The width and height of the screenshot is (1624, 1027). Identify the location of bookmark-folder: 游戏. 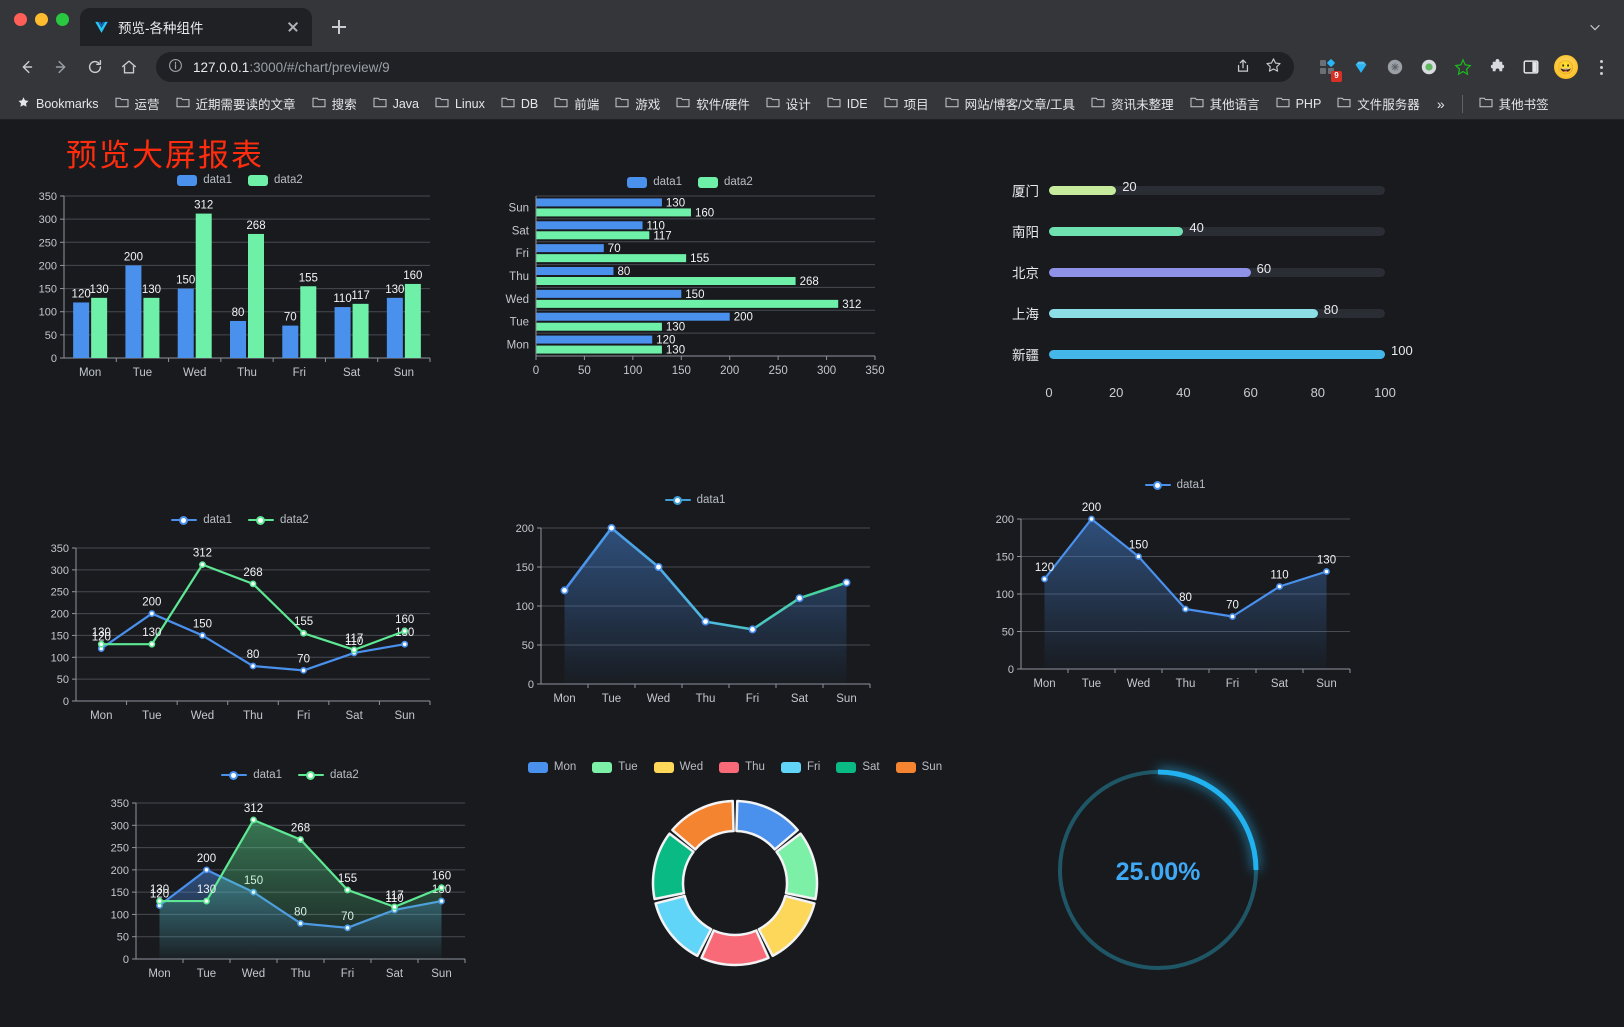
(637, 103).